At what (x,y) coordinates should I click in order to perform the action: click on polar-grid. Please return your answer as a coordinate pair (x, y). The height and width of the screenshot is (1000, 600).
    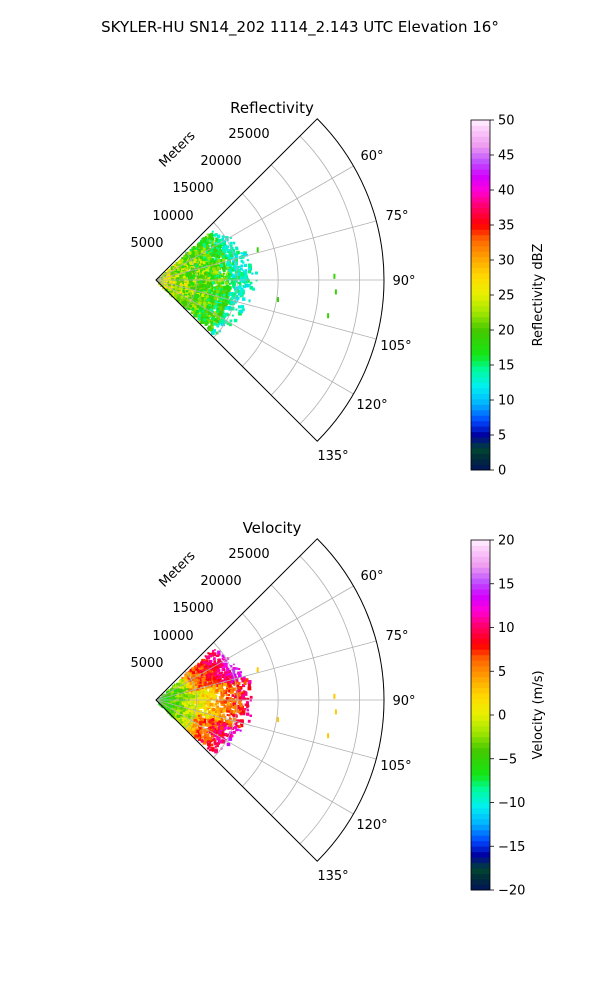
    Looking at the image, I should click on (269, 708).